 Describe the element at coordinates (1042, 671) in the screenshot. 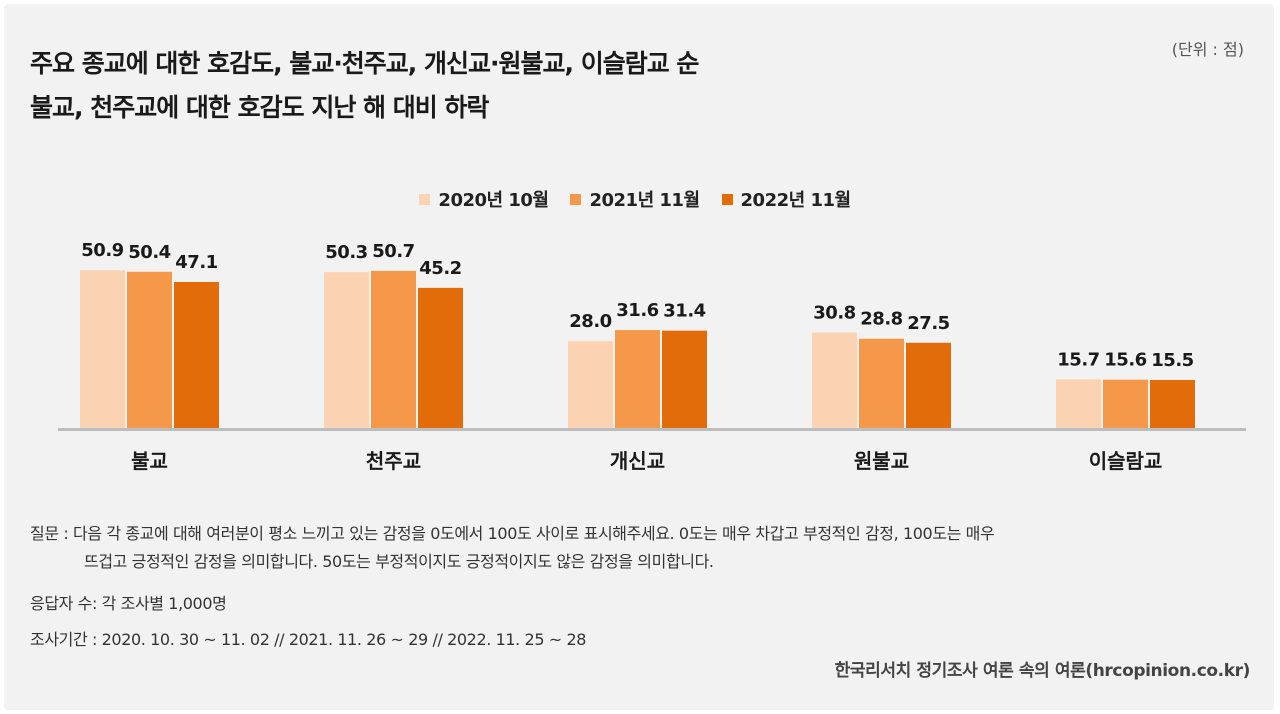

I see `source-credit: 한국리서치 정기조사 여론 속의 여론(hrcopinion.co.kr)` at that location.